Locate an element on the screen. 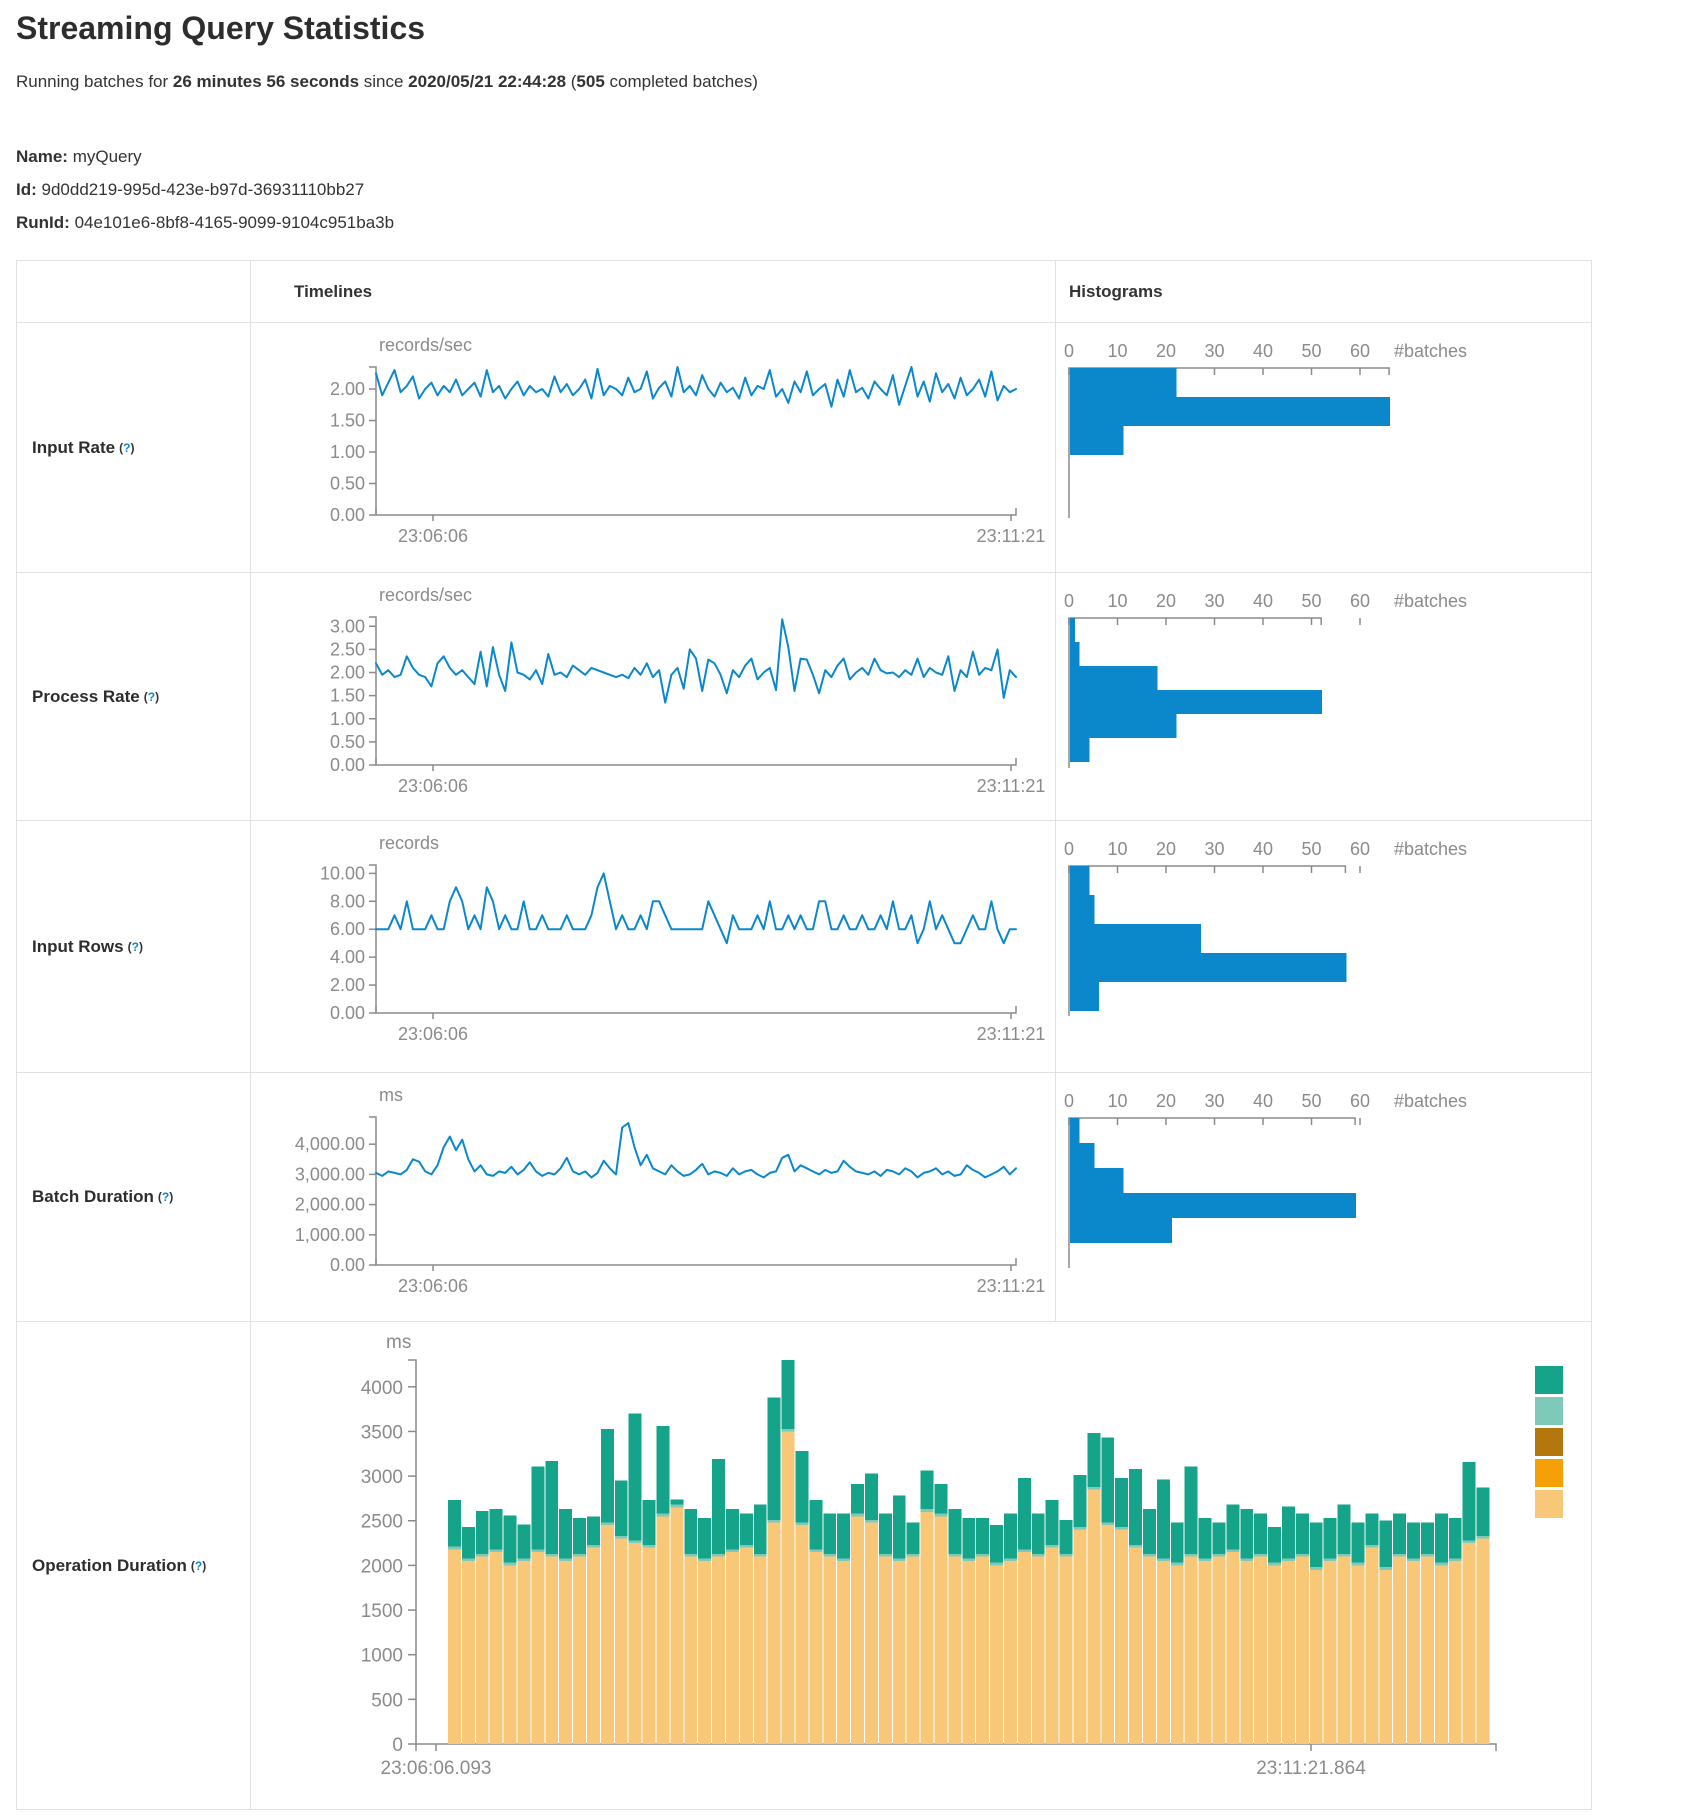  row-label-input-rate: Input Rate (?) is located at coordinates (134, 447).